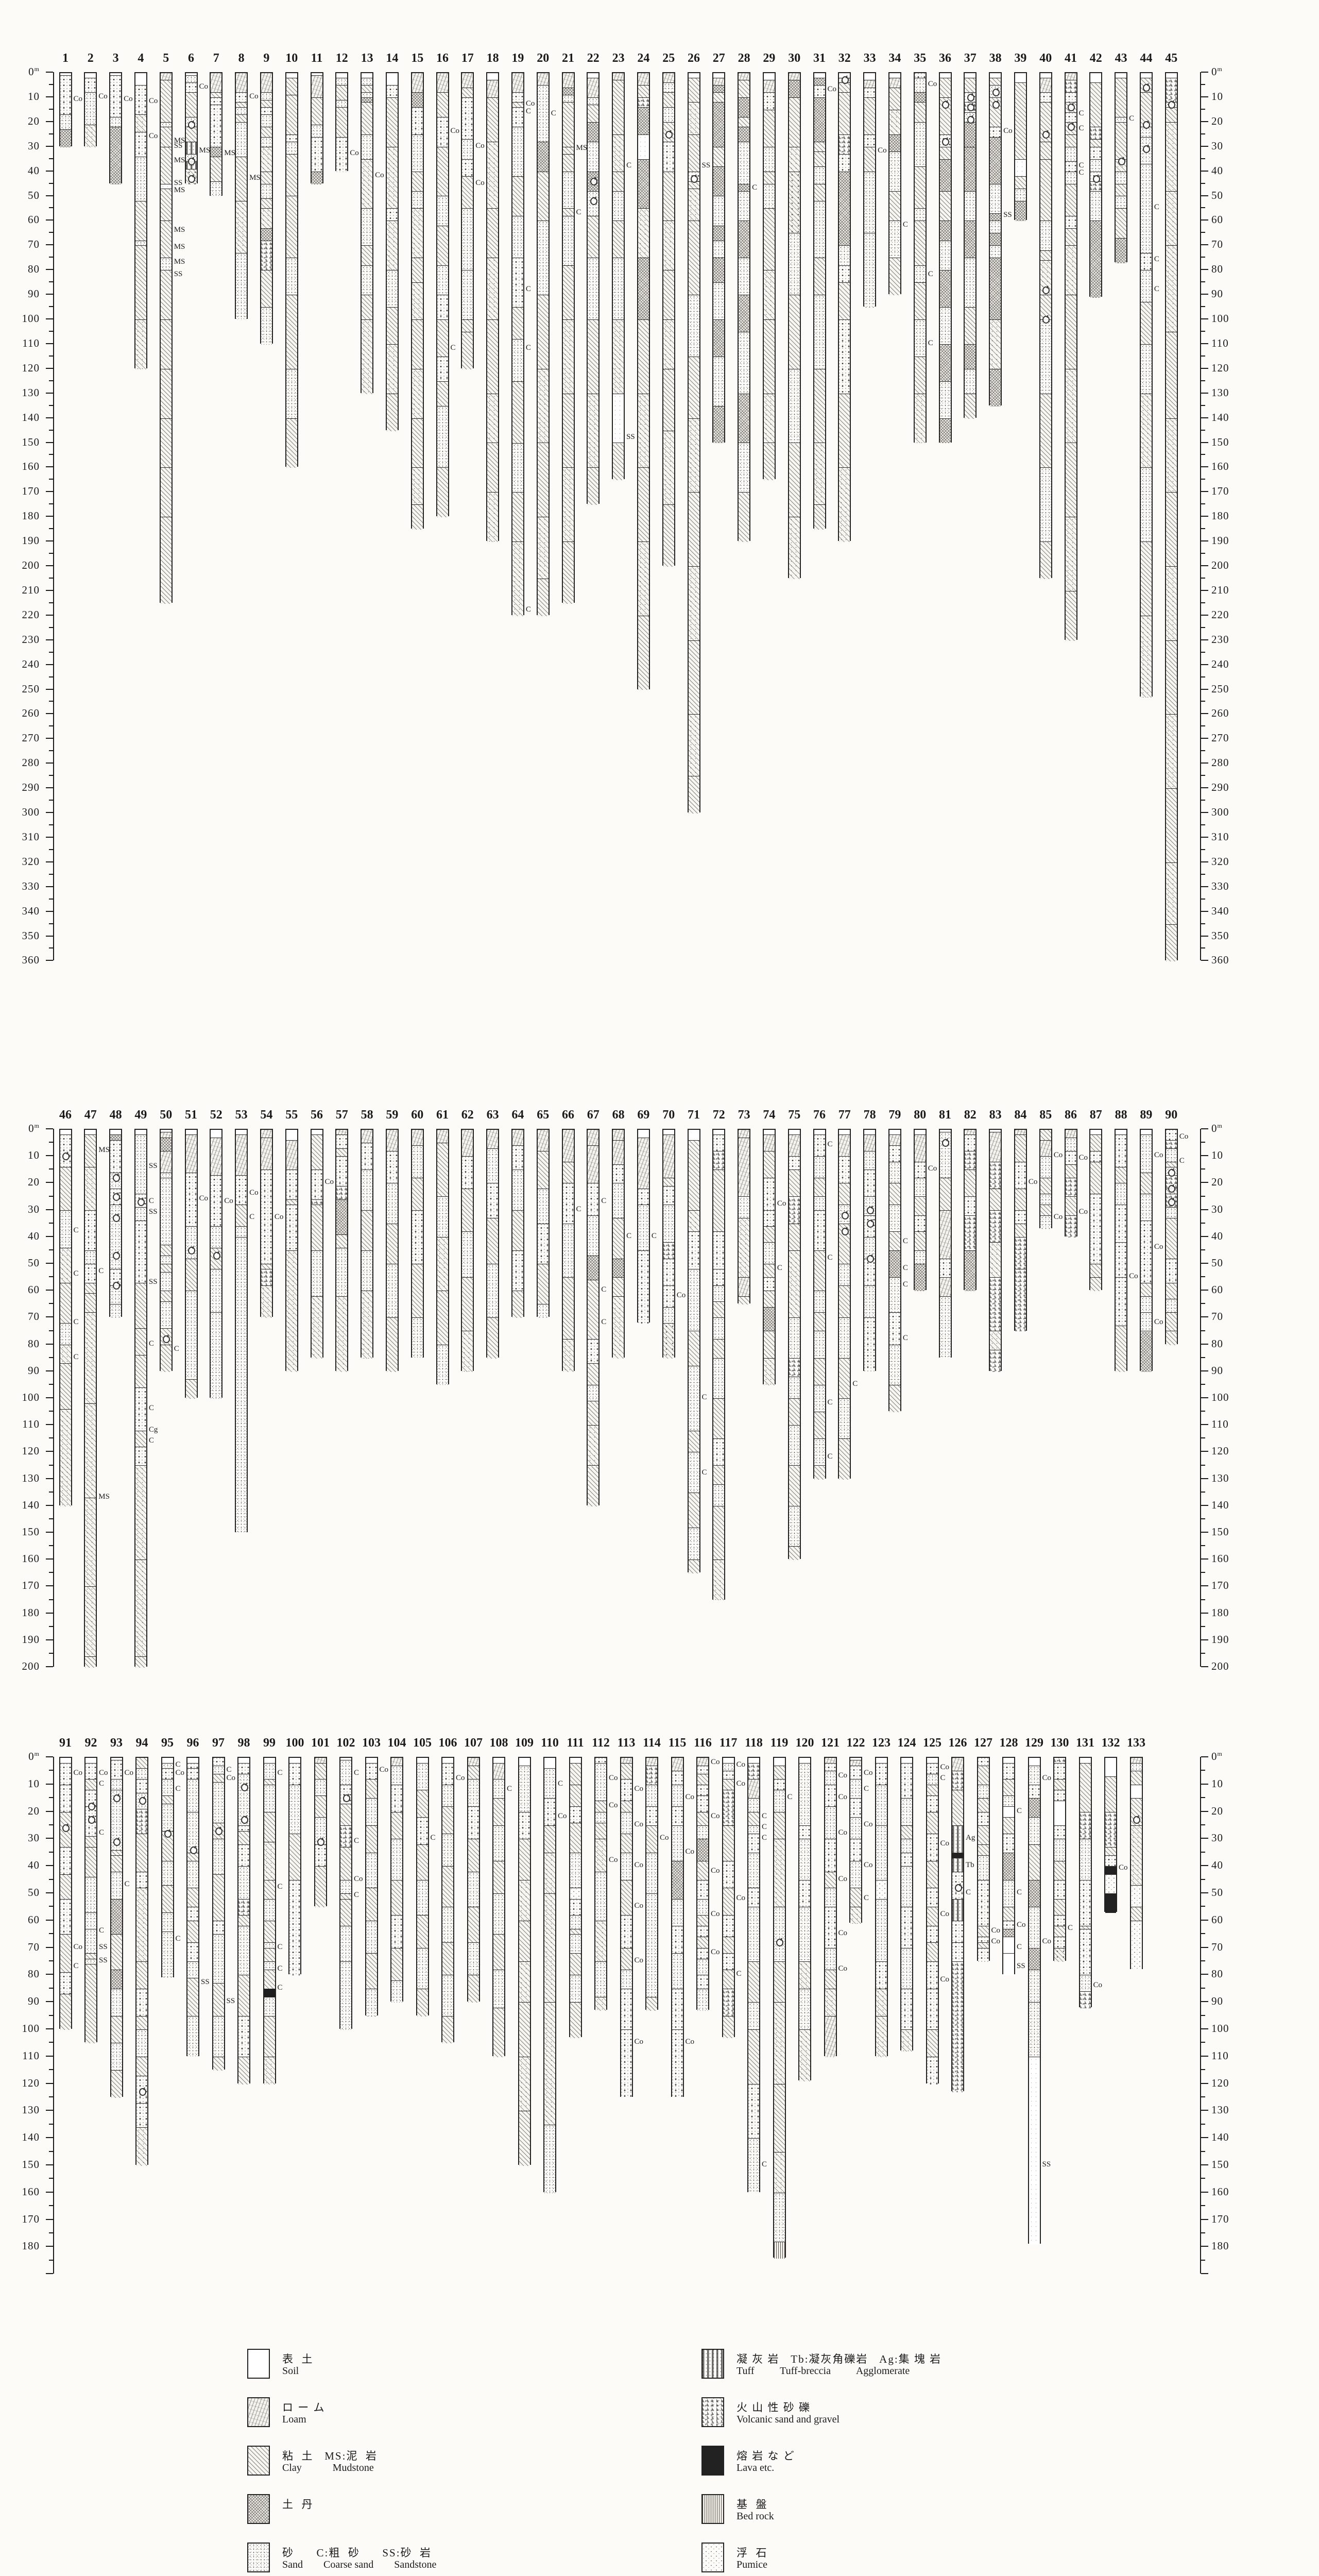 The image size is (1319, 2576). Describe the element at coordinates (719, 125) in the screenshot. I see `lithology-segment-hardpan` at that location.